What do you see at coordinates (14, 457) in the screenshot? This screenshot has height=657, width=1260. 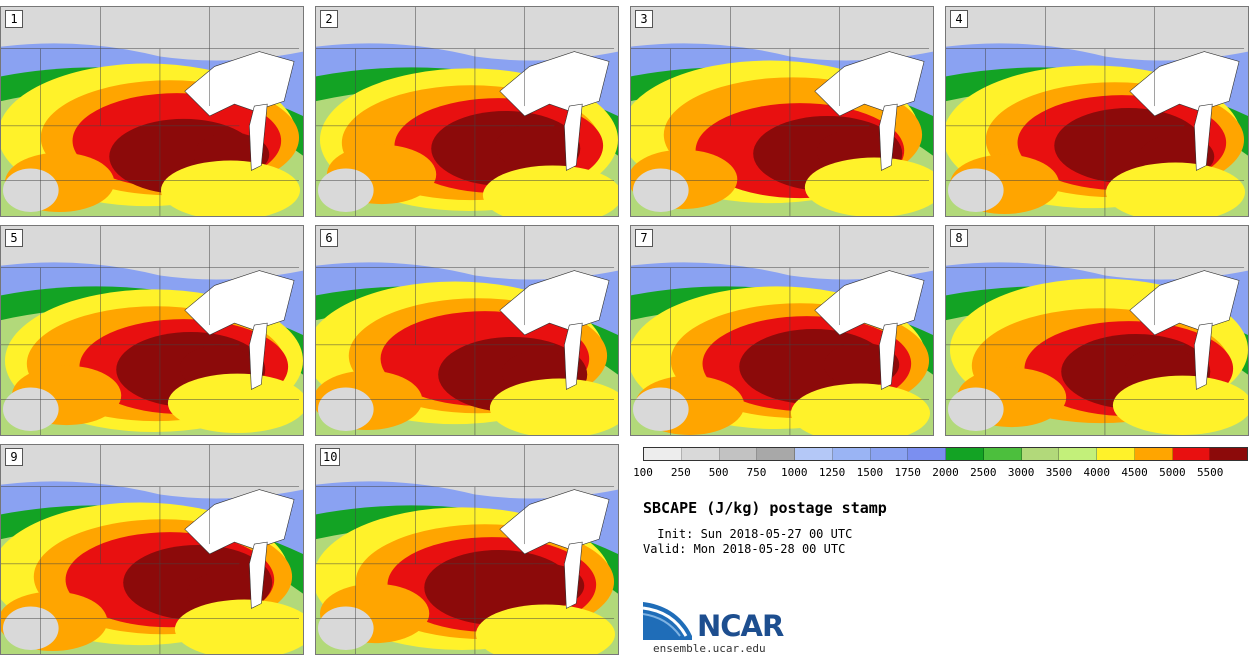 I see `member-number-label: 9` at bounding box center [14, 457].